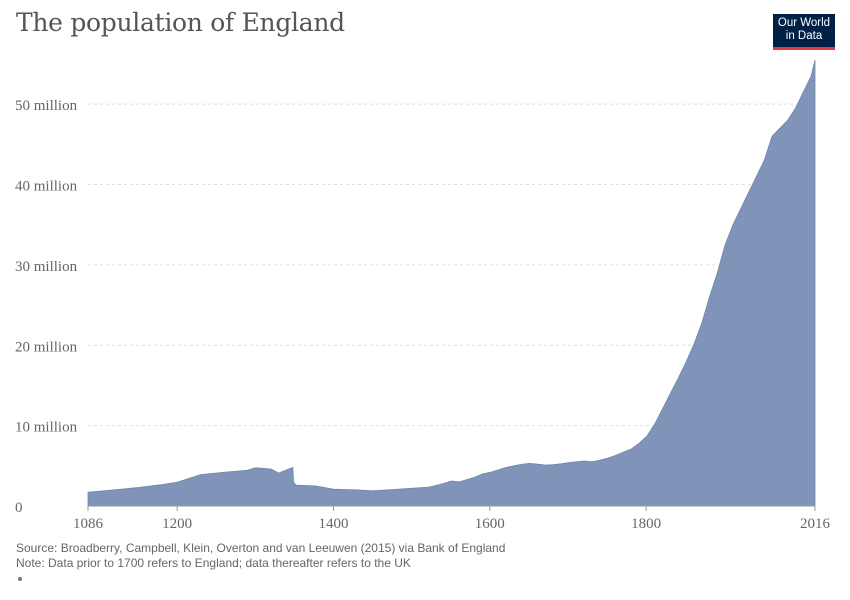 The height and width of the screenshot is (600, 850). Describe the element at coordinates (46, 106) in the screenshot. I see `y-tick-label: 50 million` at that location.